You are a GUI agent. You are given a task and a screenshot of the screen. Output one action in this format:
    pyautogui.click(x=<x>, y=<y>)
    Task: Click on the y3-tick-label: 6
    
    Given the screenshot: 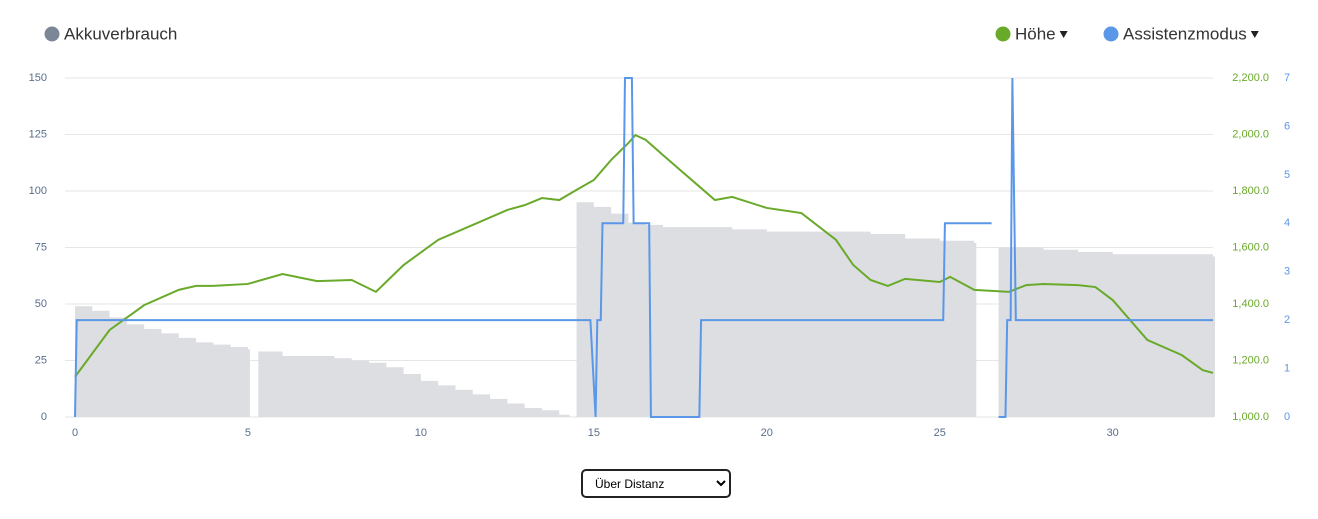 What is the action you would take?
    pyautogui.click(x=1287, y=126)
    